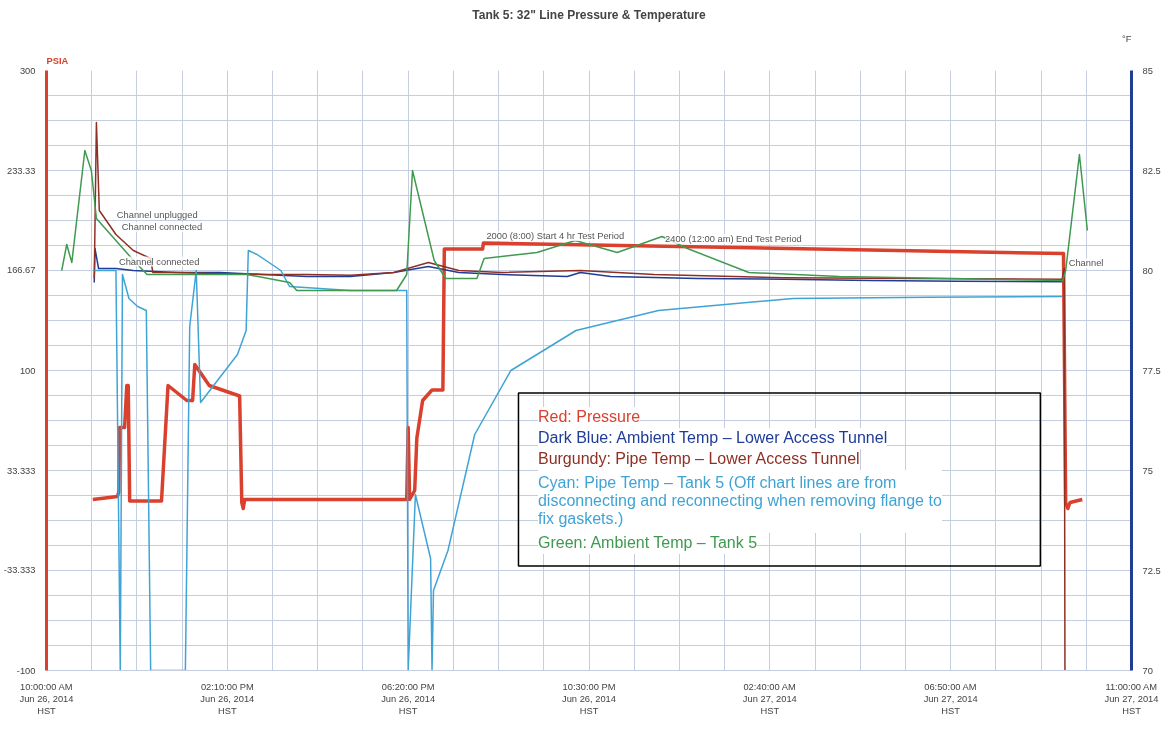 This screenshot has width=1175, height=737. Describe the element at coordinates (157, 215) in the screenshot. I see `annotation: Channel unplugged` at that location.